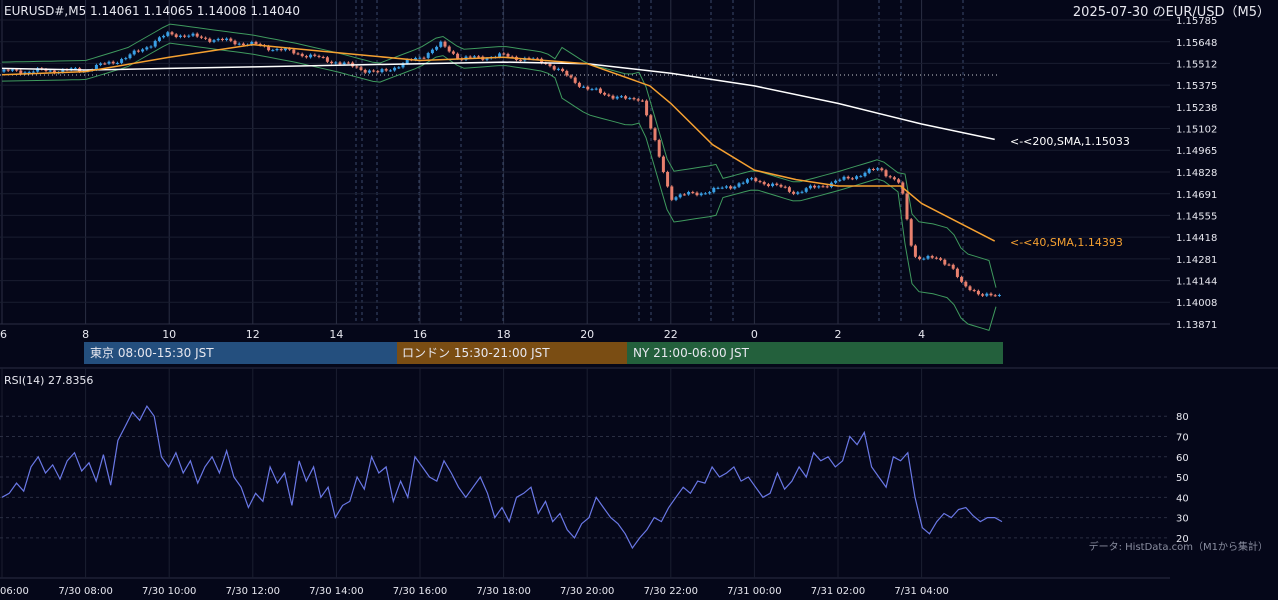 The width and height of the screenshot is (1278, 600). I want to click on x-tick-label: 0, so click(754, 334).